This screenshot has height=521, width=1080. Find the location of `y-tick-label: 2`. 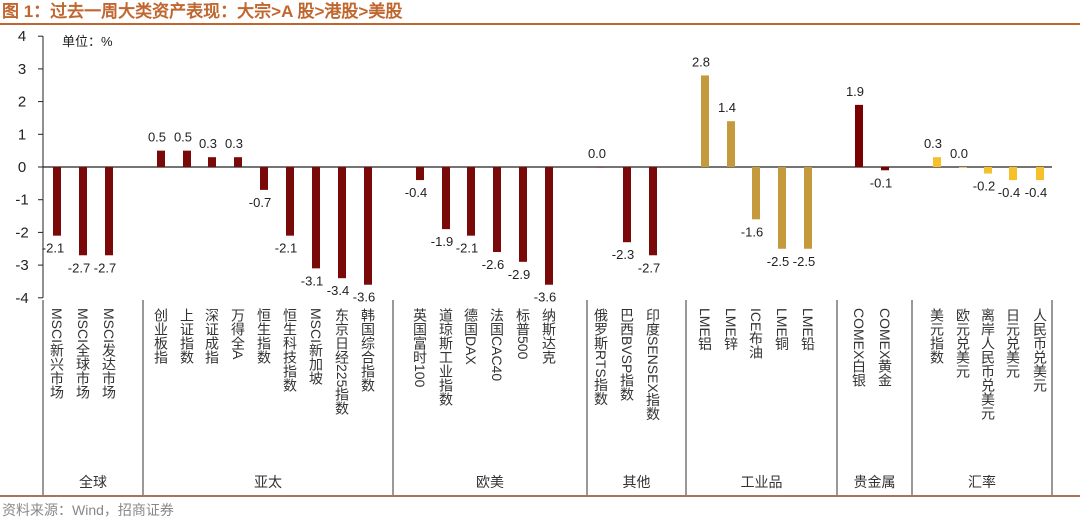

y-tick-label: 2 is located at coordinates (22, 102).